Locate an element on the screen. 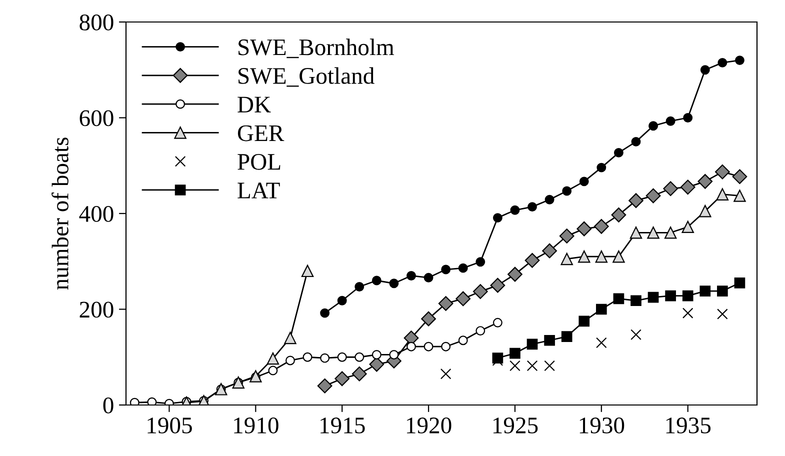 This screenshot has height=456, width=785. x-tick-label: 1930 is located at coordinates (602, 425).